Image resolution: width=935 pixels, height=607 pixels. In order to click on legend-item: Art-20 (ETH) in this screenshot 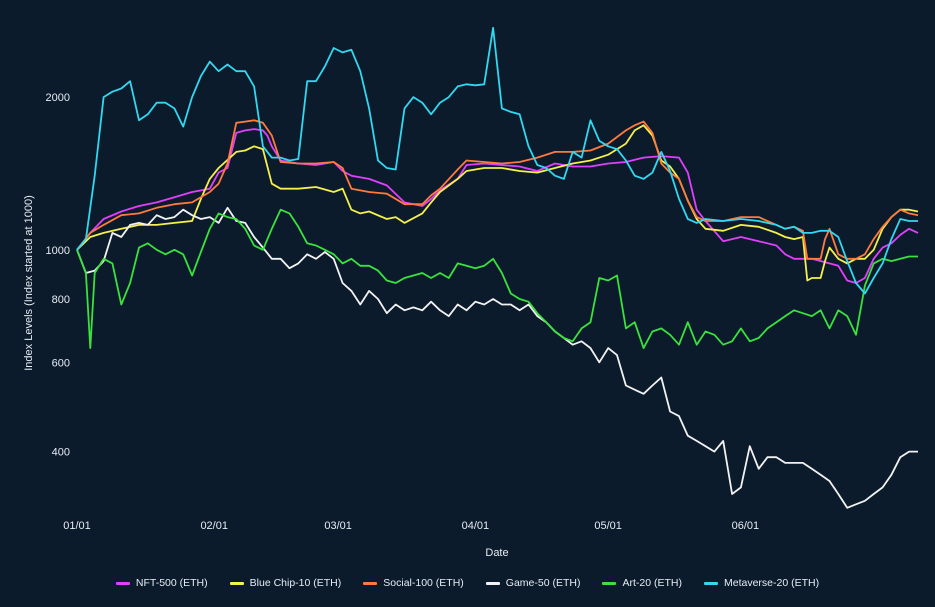, I will do `click(642, 583)`.